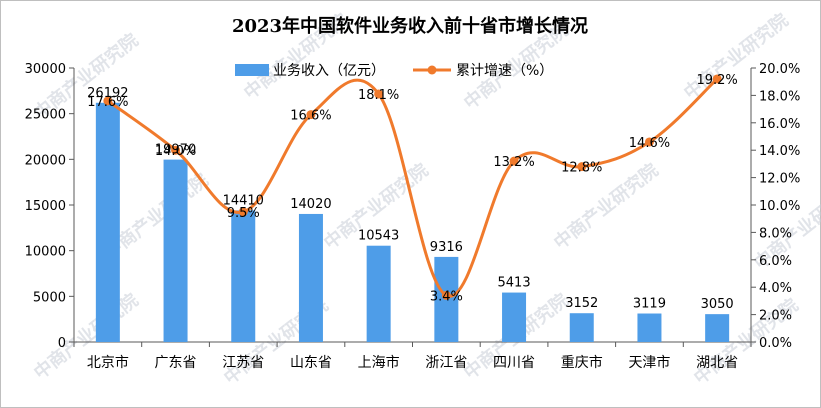 This screenshot has height=408, width=821. I want to click on line-value-label: 16.6%, so click(310, 116).